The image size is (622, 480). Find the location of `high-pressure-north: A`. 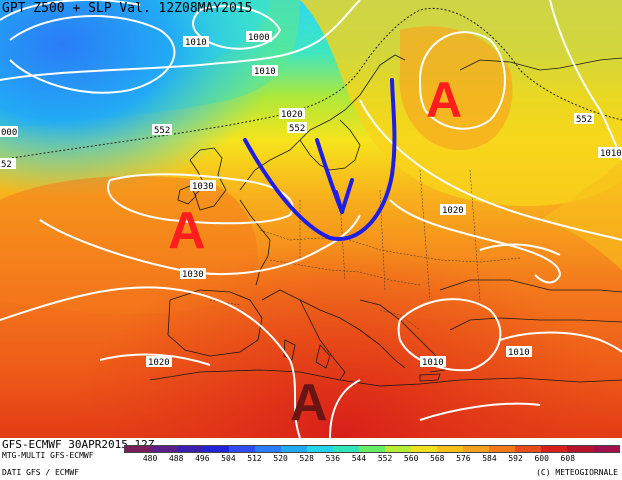

high-pressure-north: A is located at coordinates (444, 100).